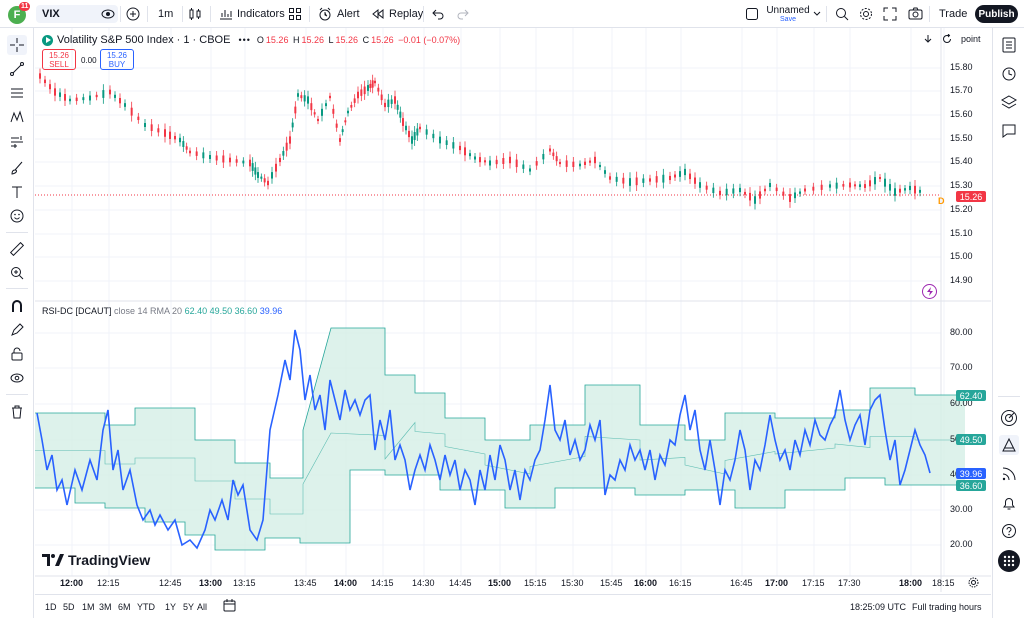 The width and height of the screenshot is (1024, 618). I want to click on brush-icon, so click(17, 168).